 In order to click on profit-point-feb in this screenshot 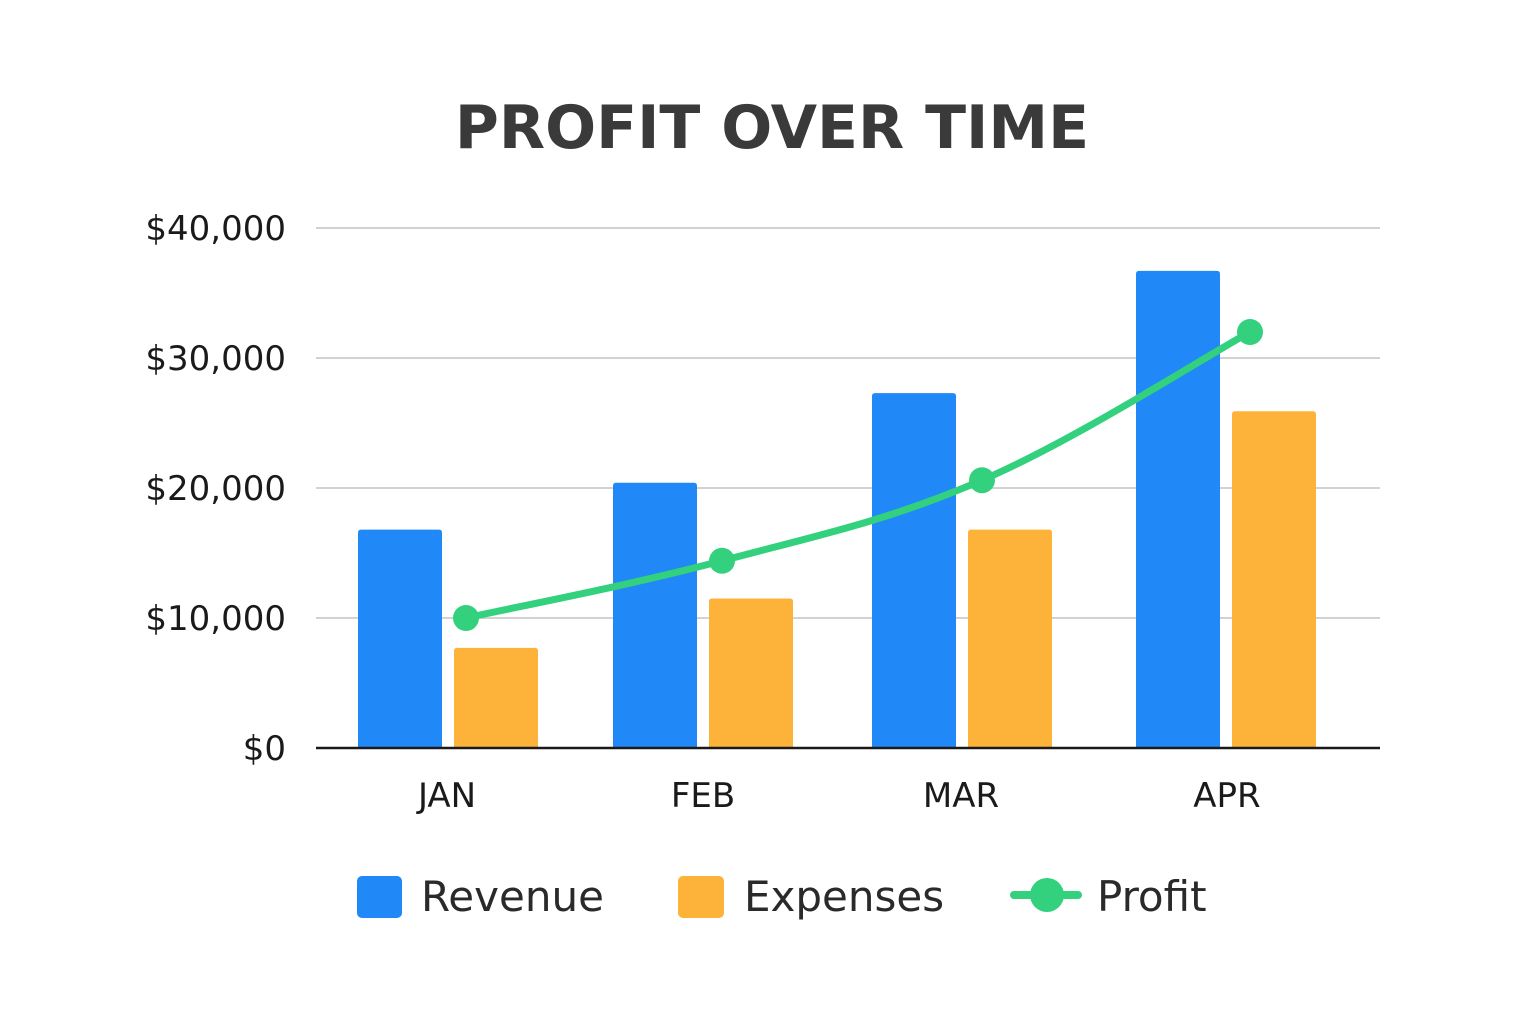, I will do `click(722, 560)`.